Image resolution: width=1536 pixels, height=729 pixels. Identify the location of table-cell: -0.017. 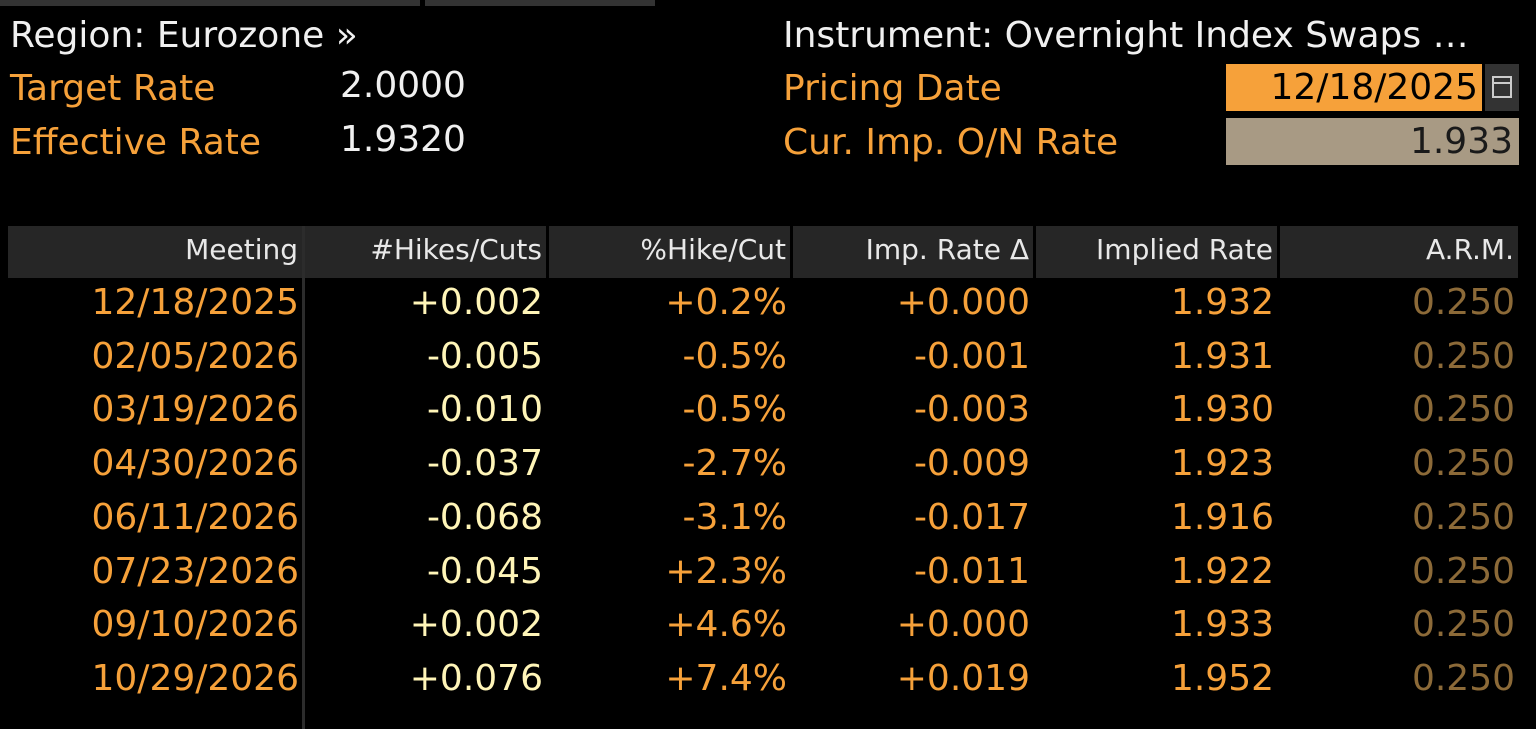
(971, 517).